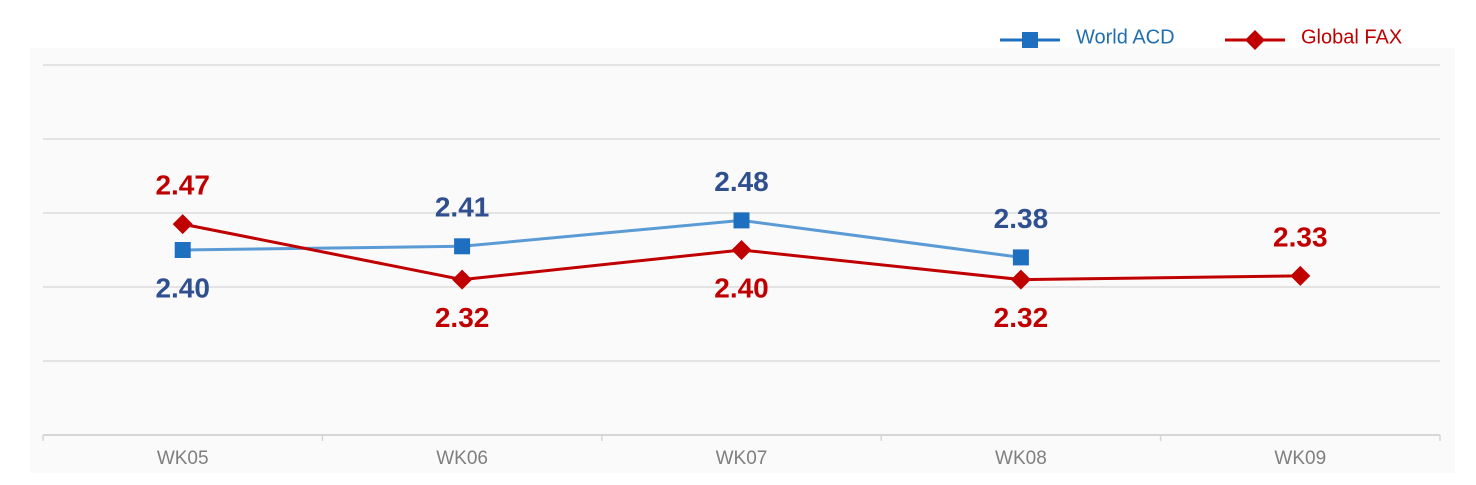  What do you see at coordinates (1351, 37) in the screenshot?
I see `legend-label: Global FAX` at bounding box center [1351, 37].